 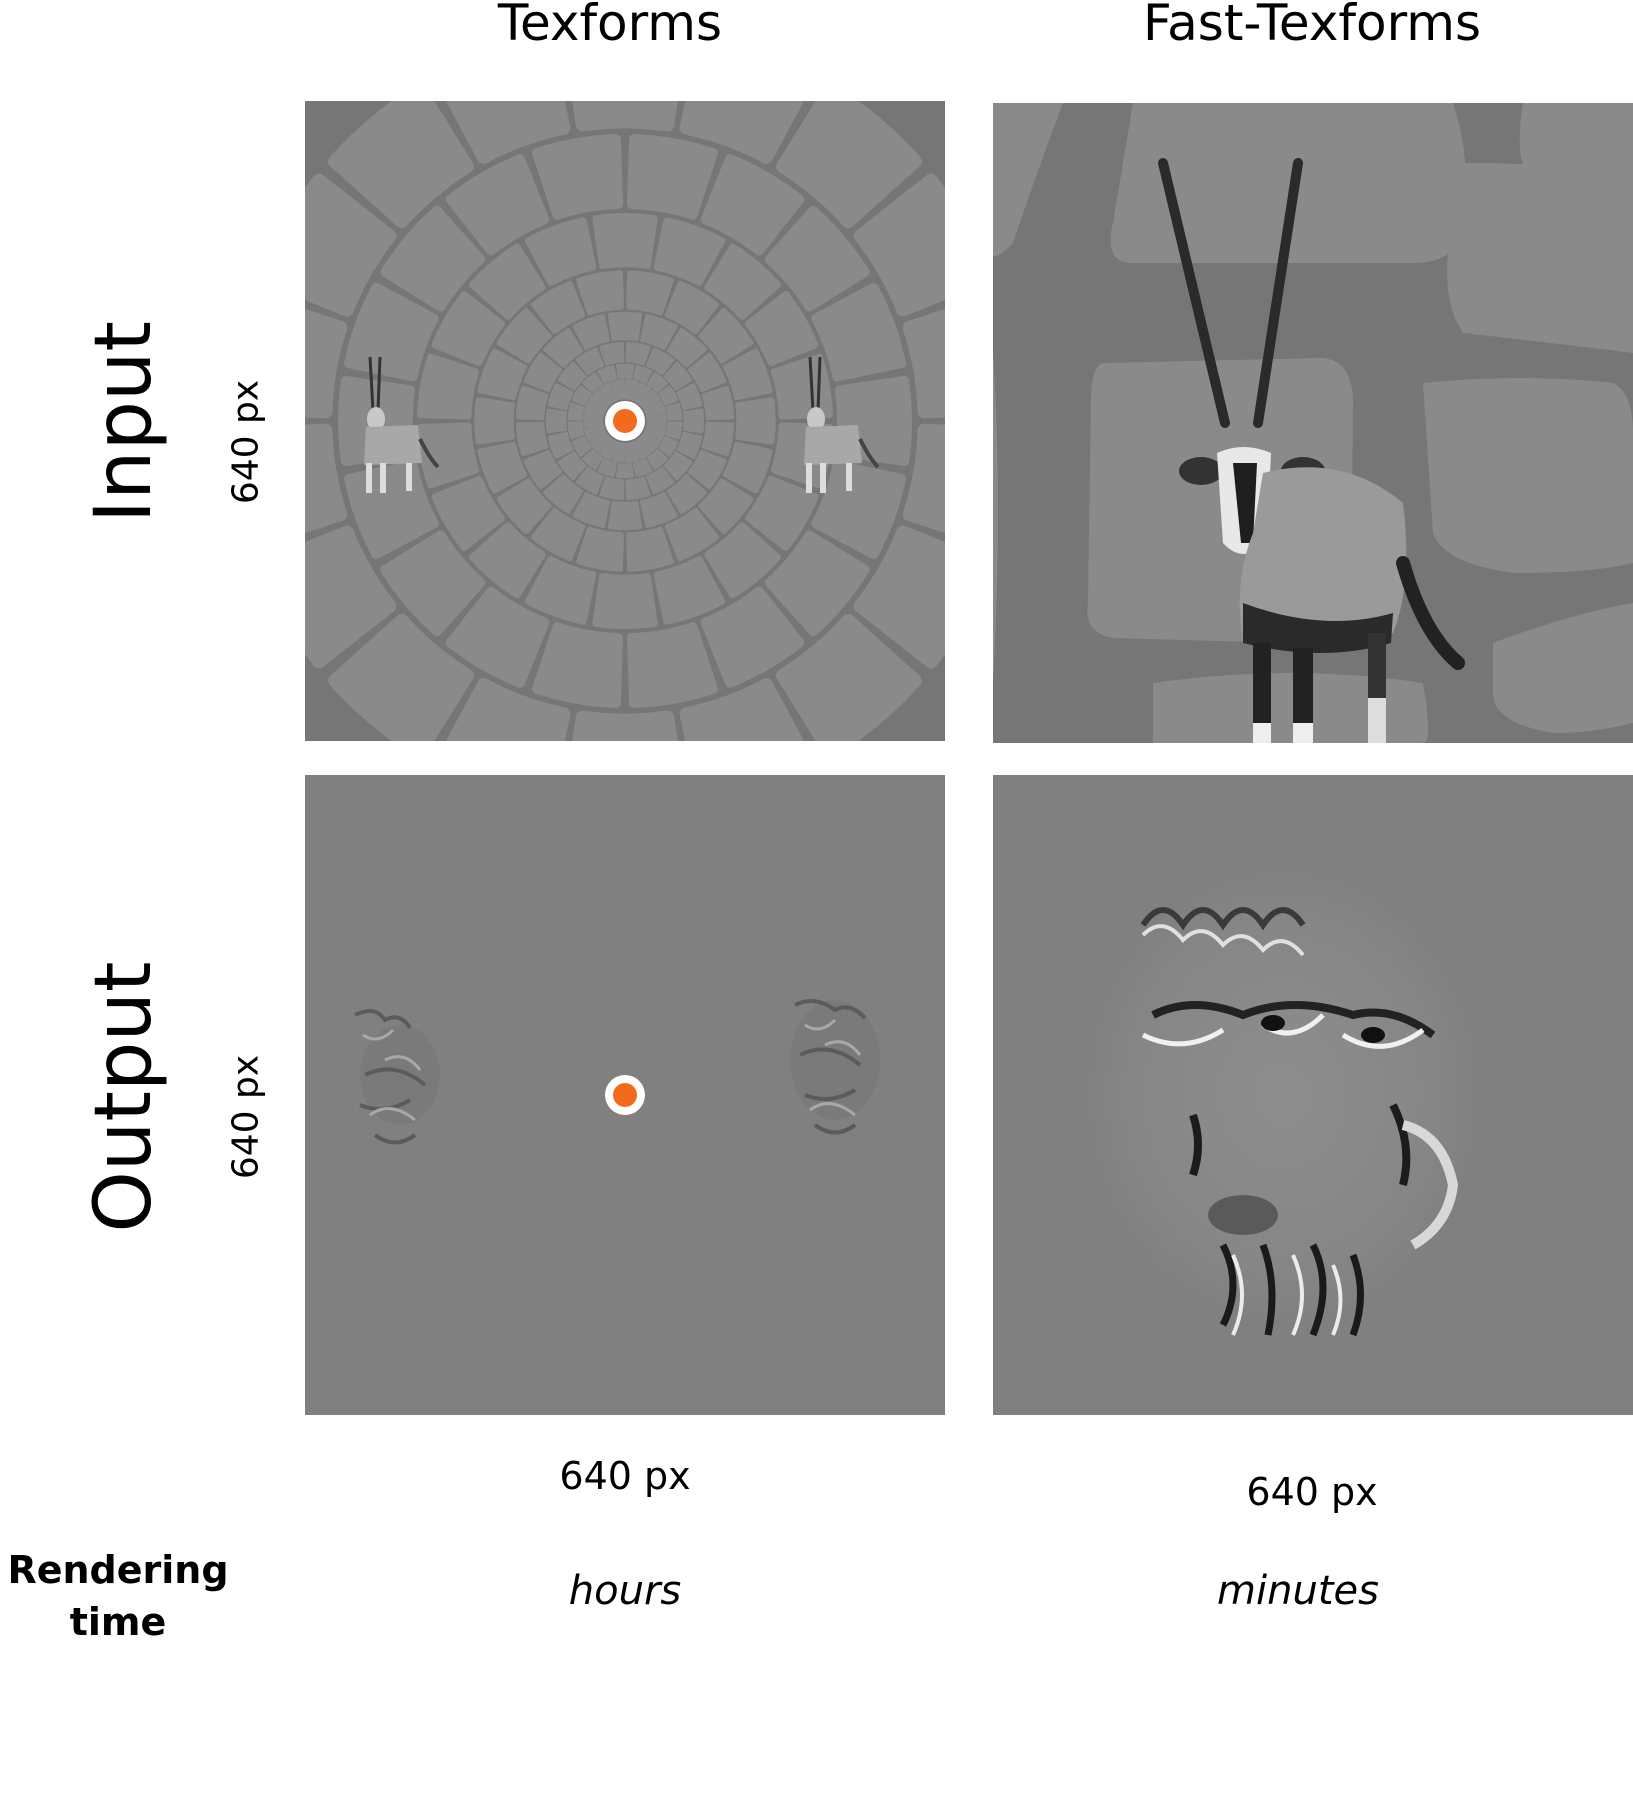 I want to click on oryx-thumbnail-right, so click(x=842, y=424).